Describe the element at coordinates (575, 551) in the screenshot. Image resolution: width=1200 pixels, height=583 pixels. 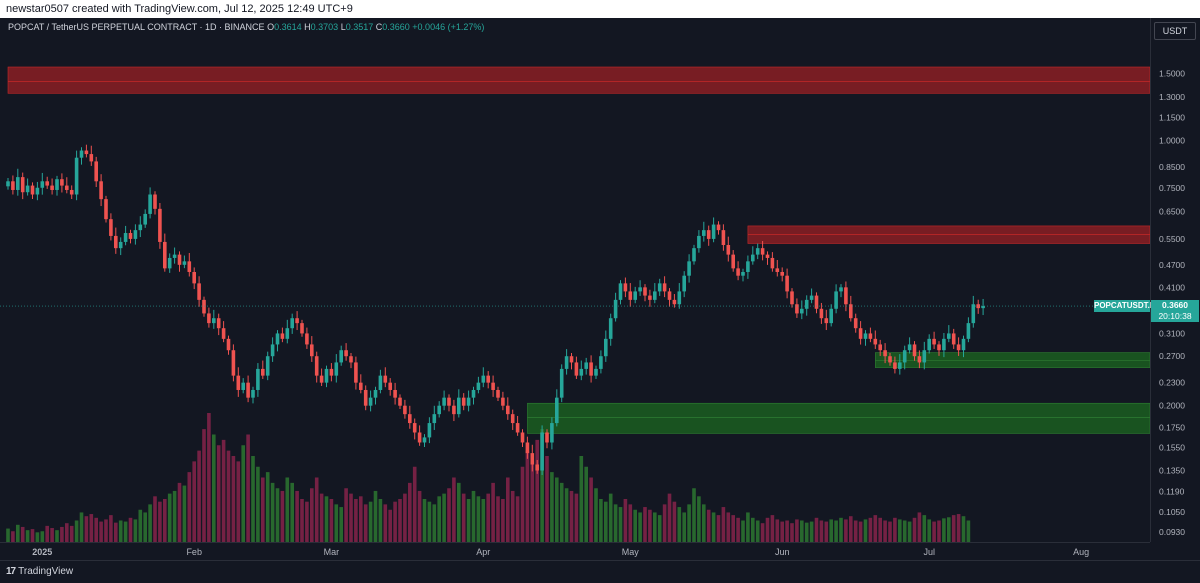
I see `time-axis: 2025FebMarAprMayJunJulAugSepOct` at that location.